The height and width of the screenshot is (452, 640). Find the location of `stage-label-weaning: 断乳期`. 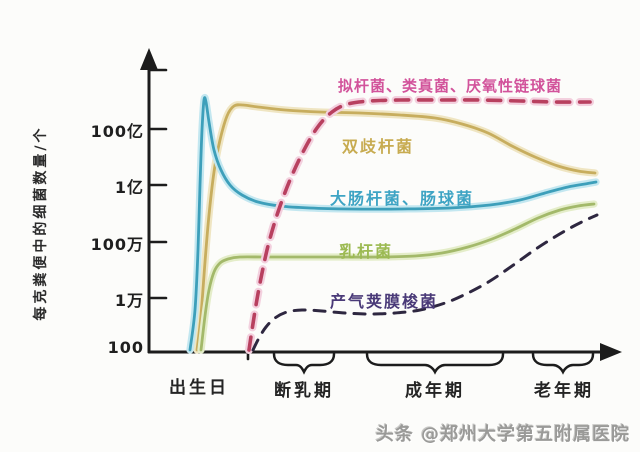

stage-label-weaning: 断乳期 is located at coordinates (304, 391).